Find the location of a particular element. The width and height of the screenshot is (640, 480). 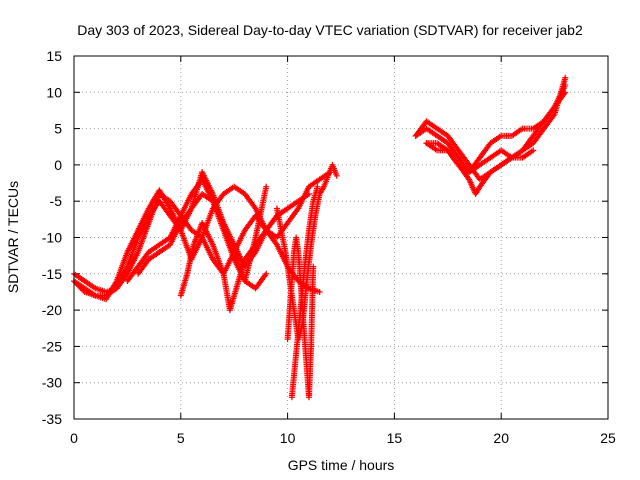

y-tick-label: -10 is located at coordinates (52, 238).